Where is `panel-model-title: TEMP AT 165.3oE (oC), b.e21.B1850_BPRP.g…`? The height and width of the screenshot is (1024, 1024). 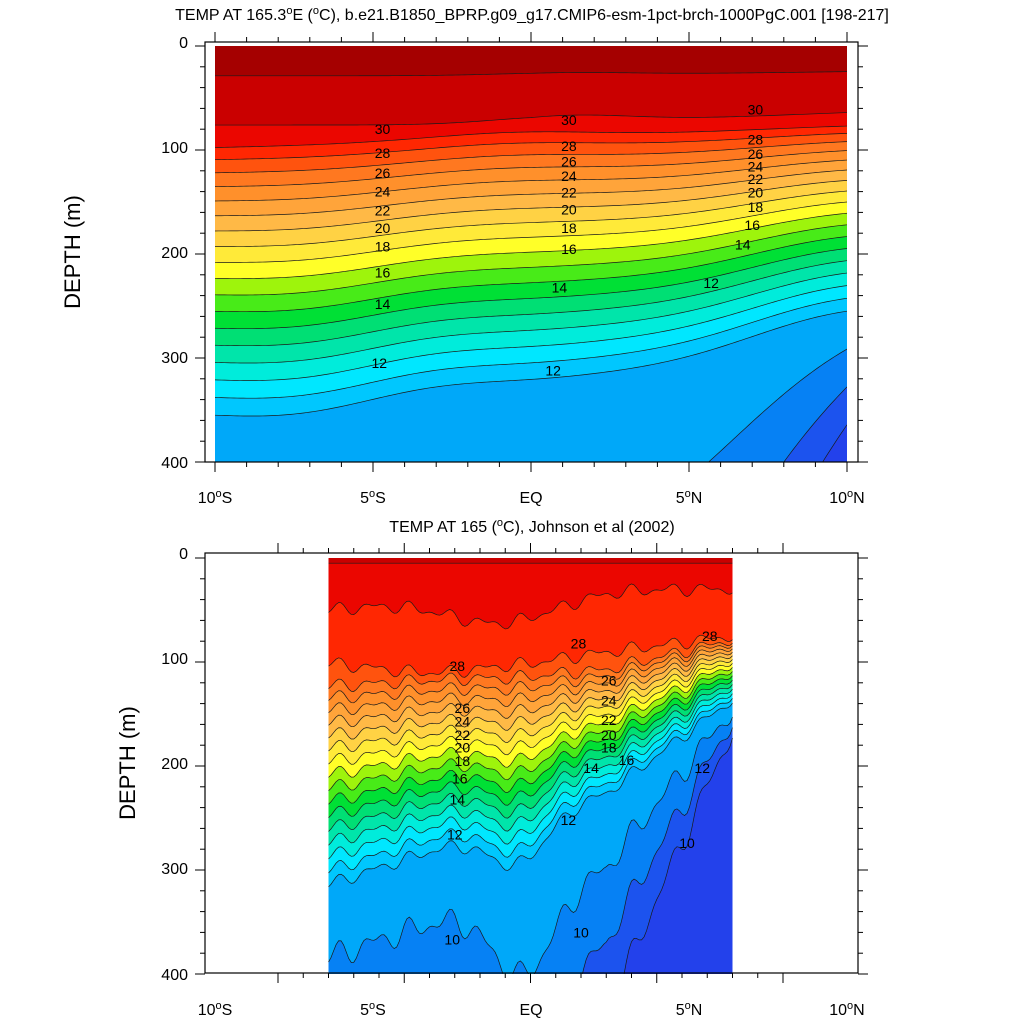
panel-model-title: TEMP AT 165.3oE (oC), b.e21.B1850_BPRP.g… is located at coordinates (532, 14).